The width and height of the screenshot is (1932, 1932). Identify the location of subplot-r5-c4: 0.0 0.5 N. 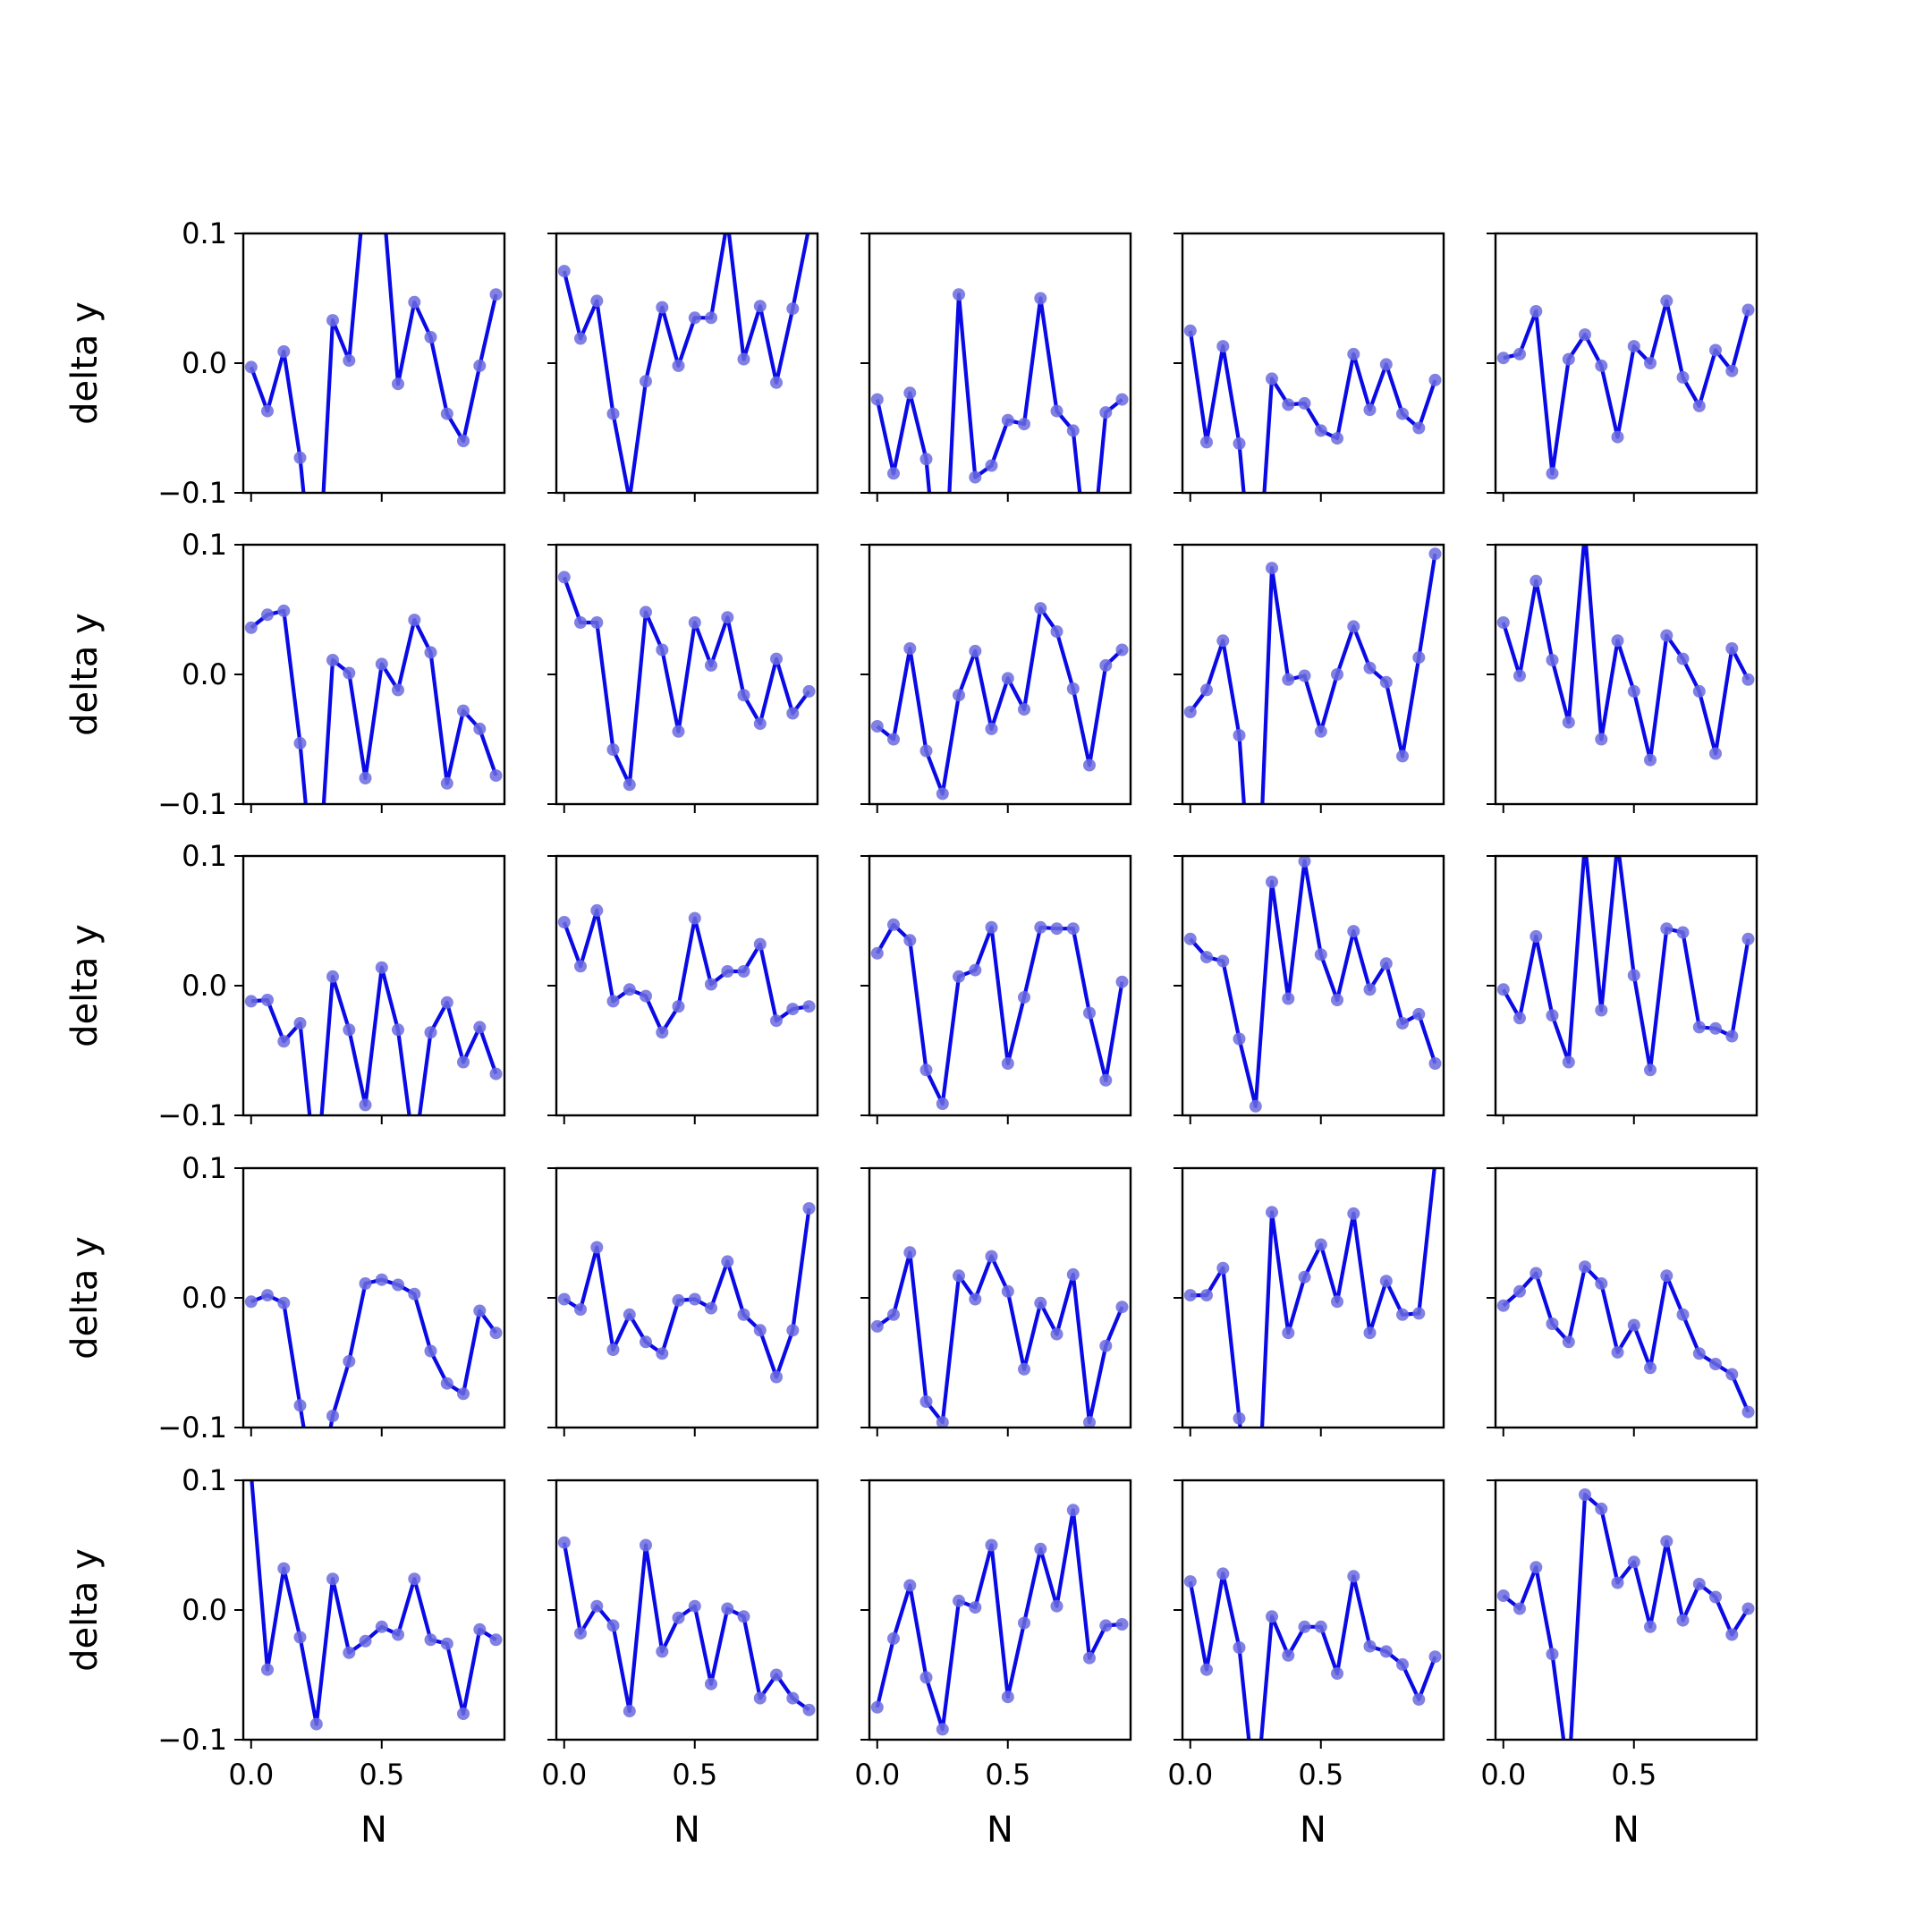
(1306, 1665).